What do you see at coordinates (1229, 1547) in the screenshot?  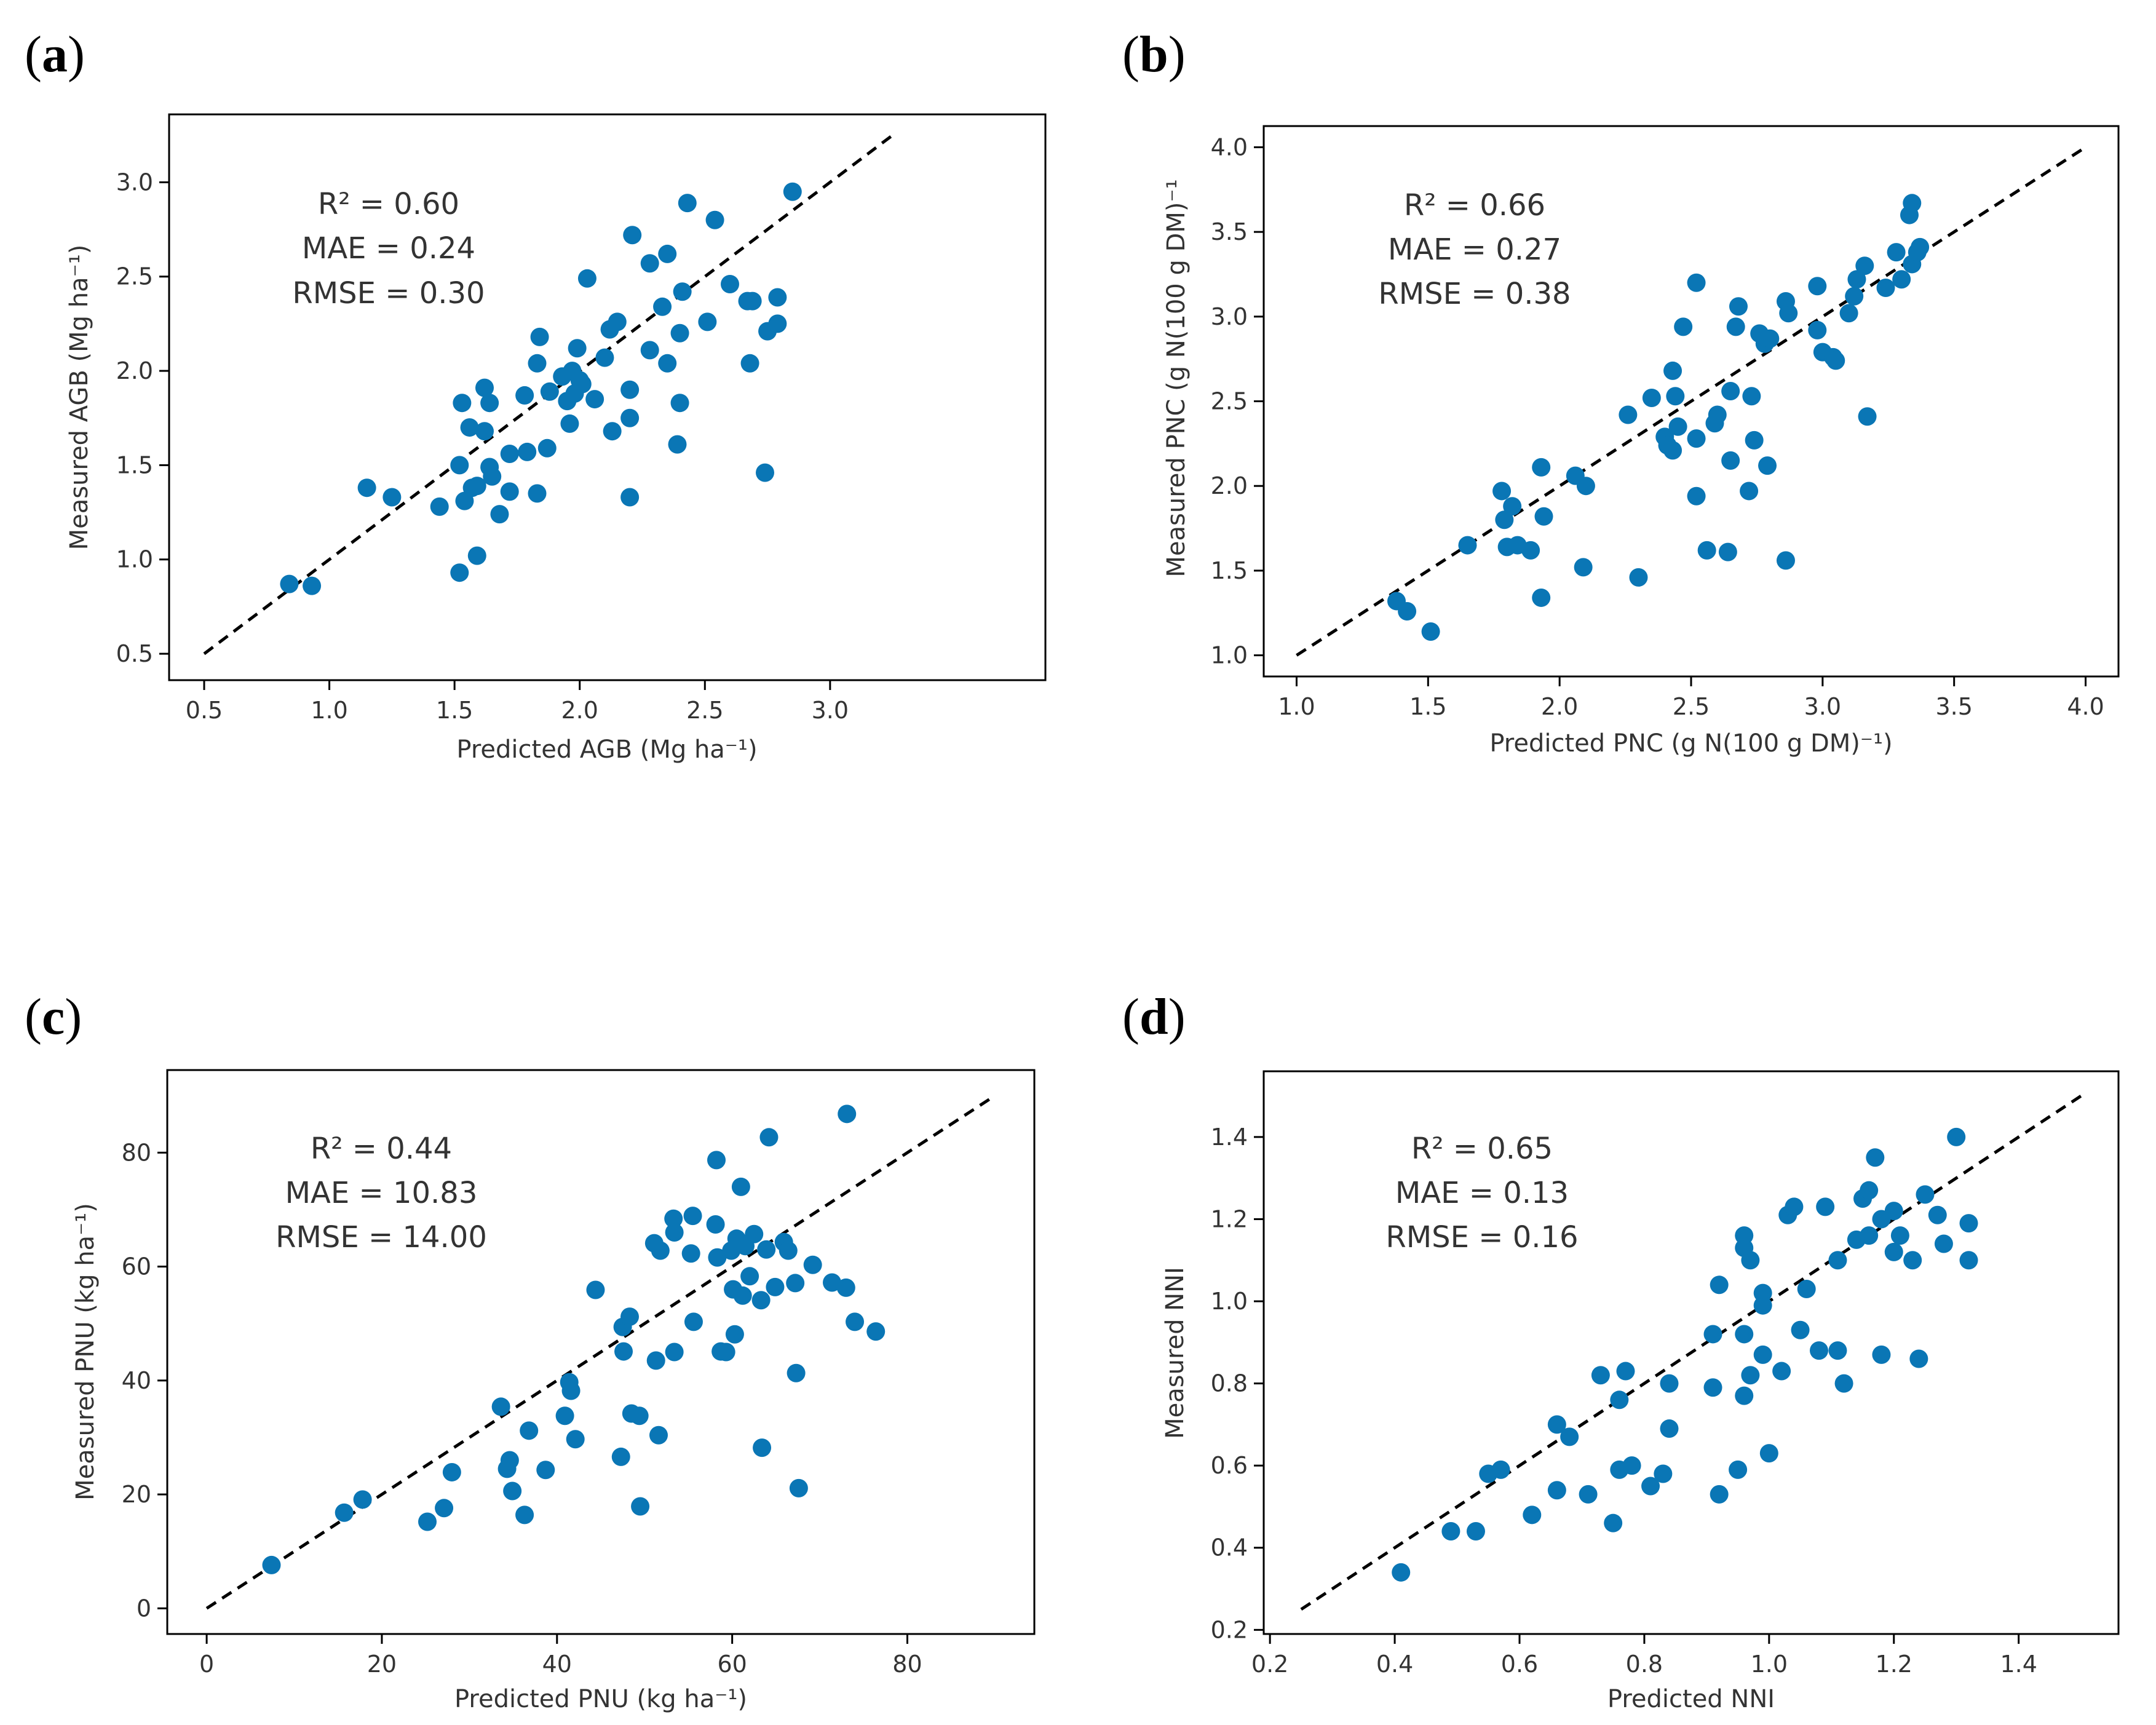 I see `y-tick-label: 0.4` at bounding box center [1229, 1547].